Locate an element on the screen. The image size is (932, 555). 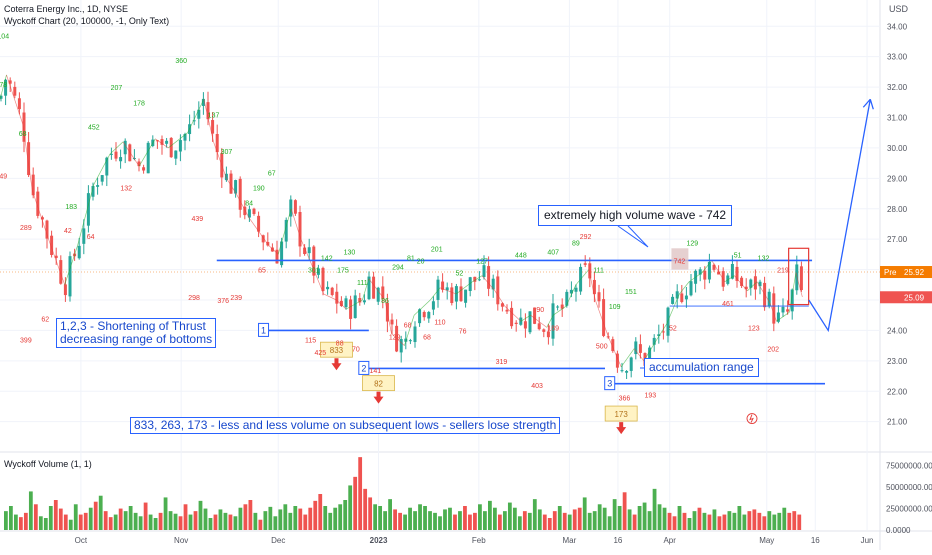
pre-tag-value: 25.92 is located at coordinates (914, 272).